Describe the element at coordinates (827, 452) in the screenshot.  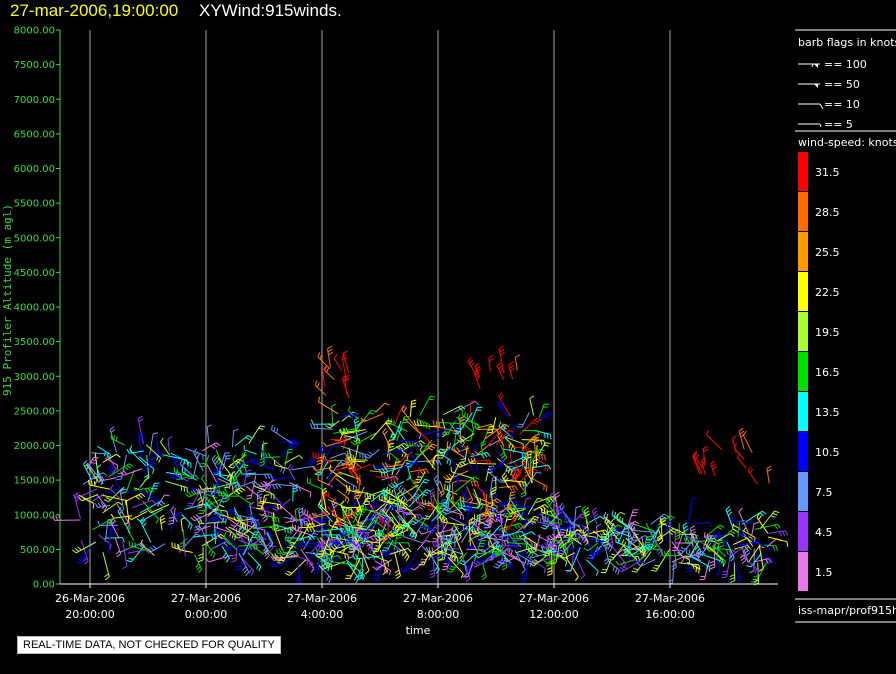
I see `speed-label: 10.5` at that location.